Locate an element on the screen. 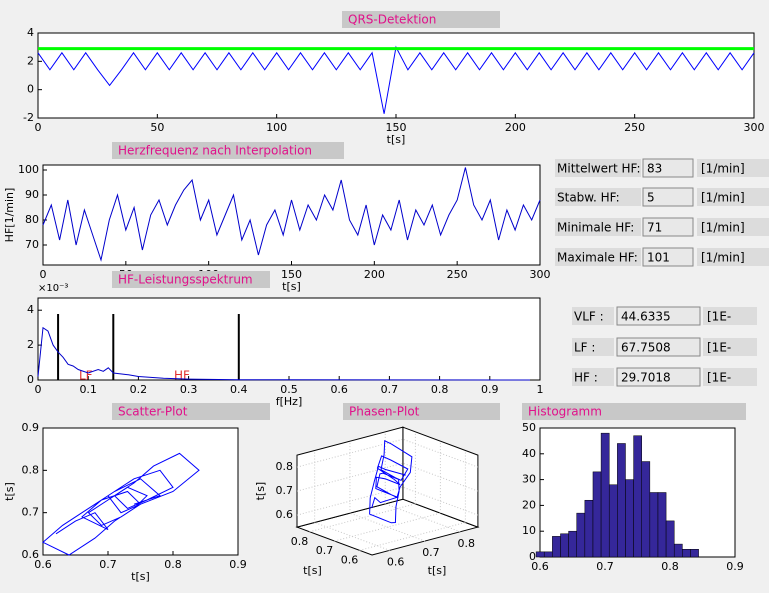  chart-title: Scatter-Plot is located at coordinates (153, 412).